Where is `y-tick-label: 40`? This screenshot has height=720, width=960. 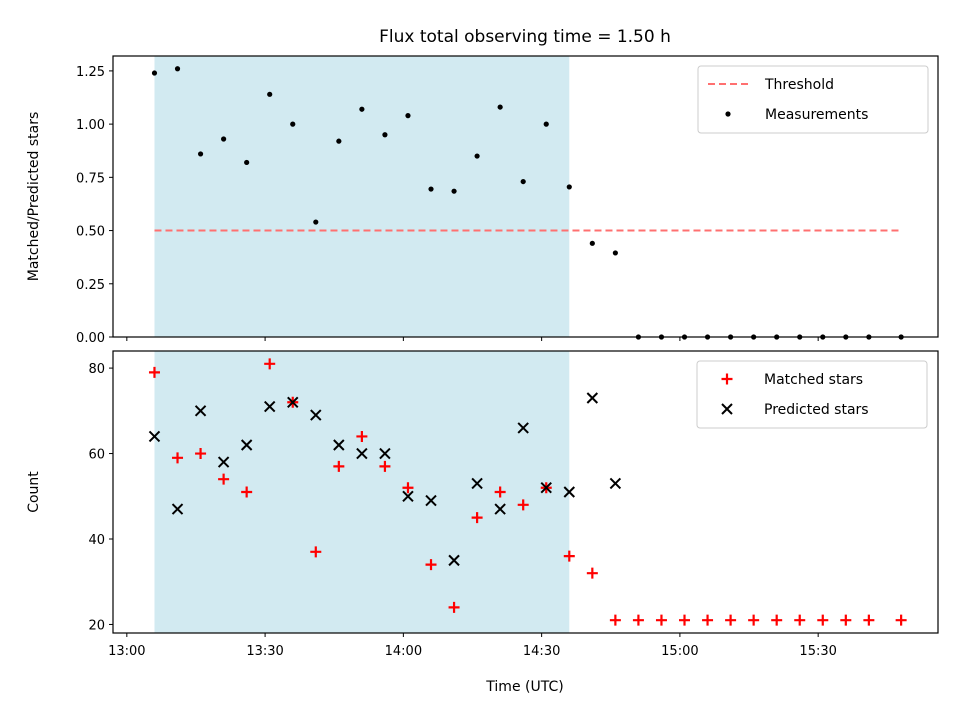
y-tick-label: 40 is located at coordinates (96, 540).